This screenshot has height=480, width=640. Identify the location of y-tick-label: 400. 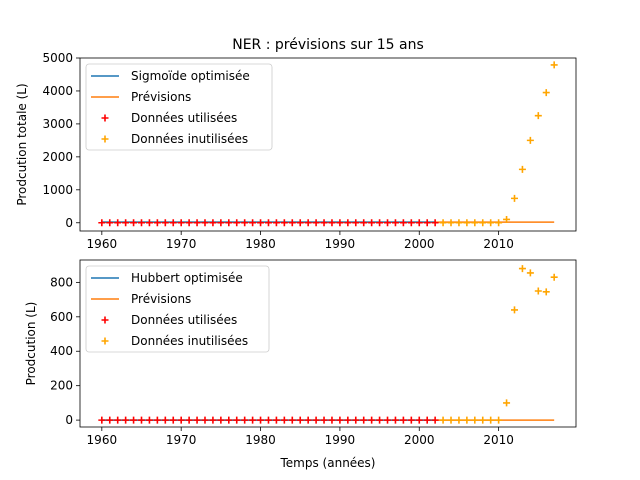
(61, 351).